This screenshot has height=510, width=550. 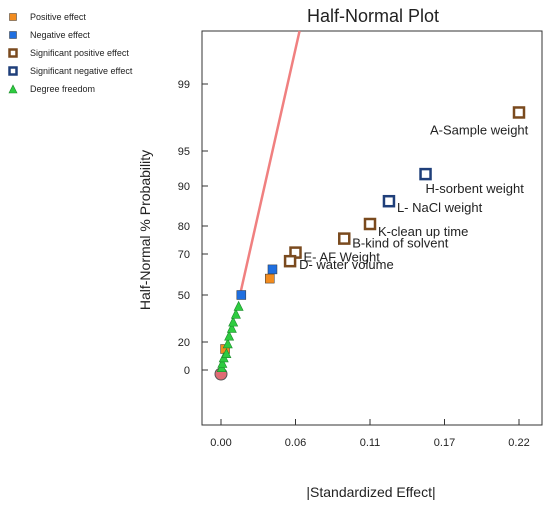 I want to click on y-tick-label: 90, so click(x=184, y=187).